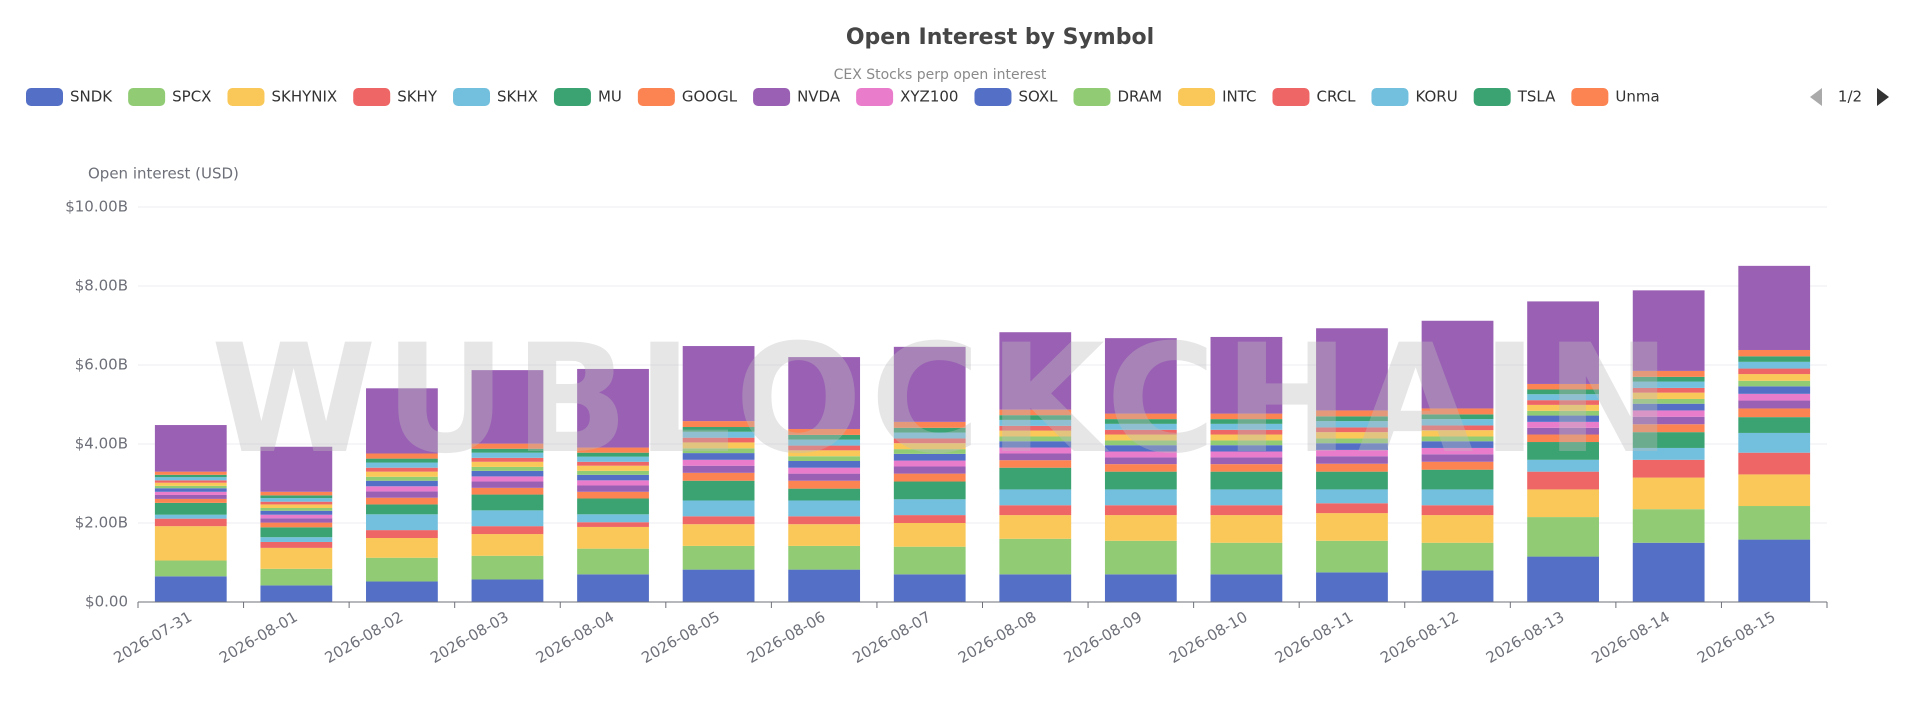 Image resolution: width=1920 pixels, height=710 pixels. I want to click on legend-label: MU, so click(610, 97).